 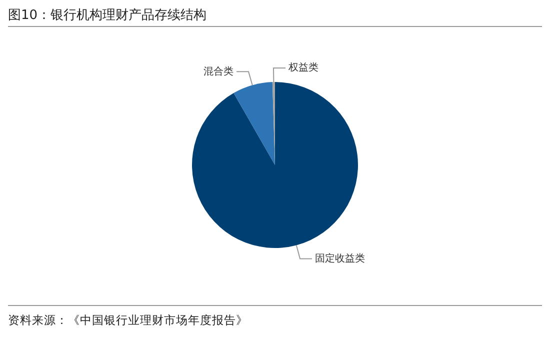 I want to click on slice-label: 混合类, so click(x=219, y=71).